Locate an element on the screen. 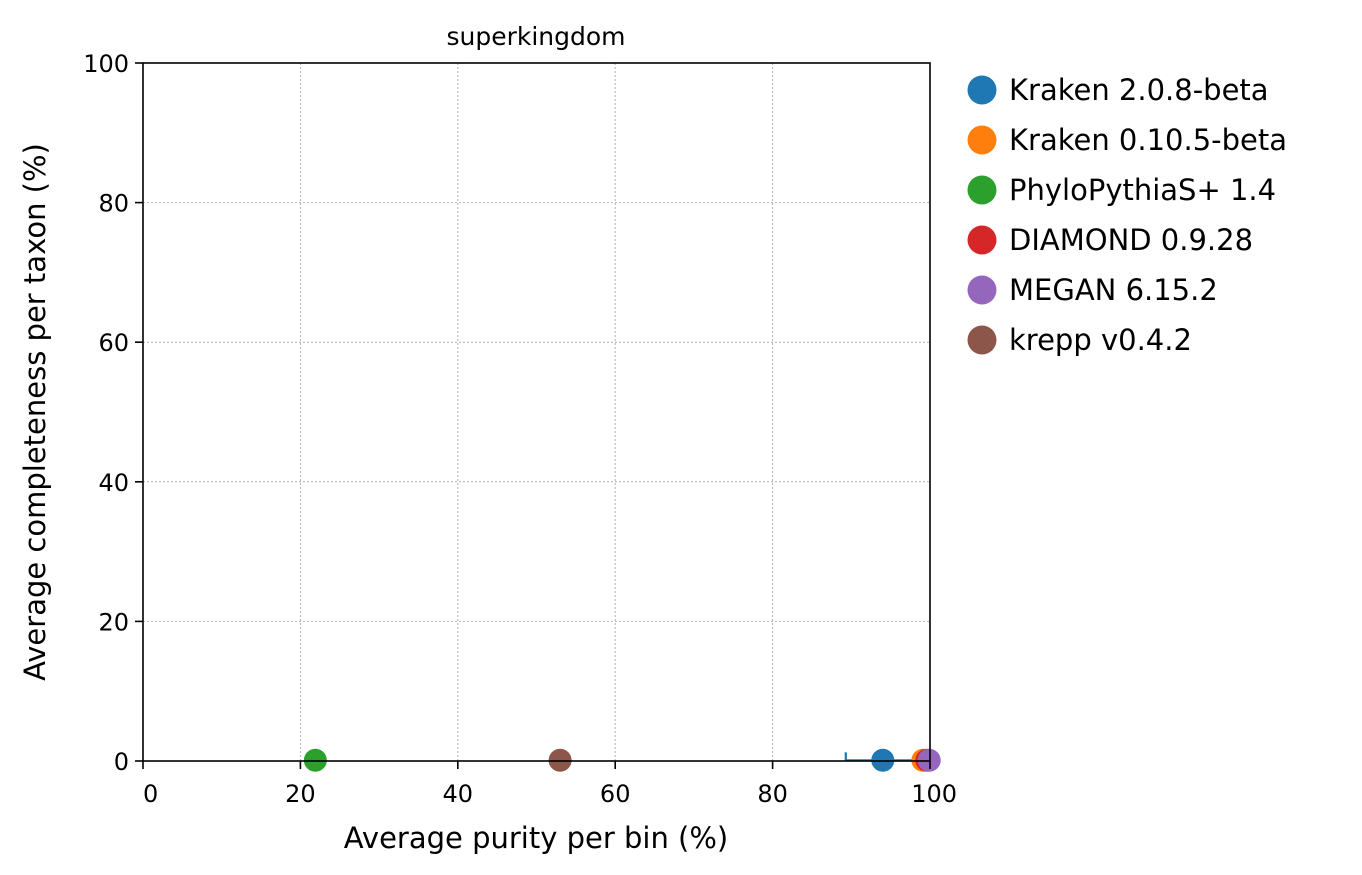 The width and height of the screenshot is (1362, 875). legend-entry: Kraken 0.10.5-beta is located at coordinates (1148, 140).